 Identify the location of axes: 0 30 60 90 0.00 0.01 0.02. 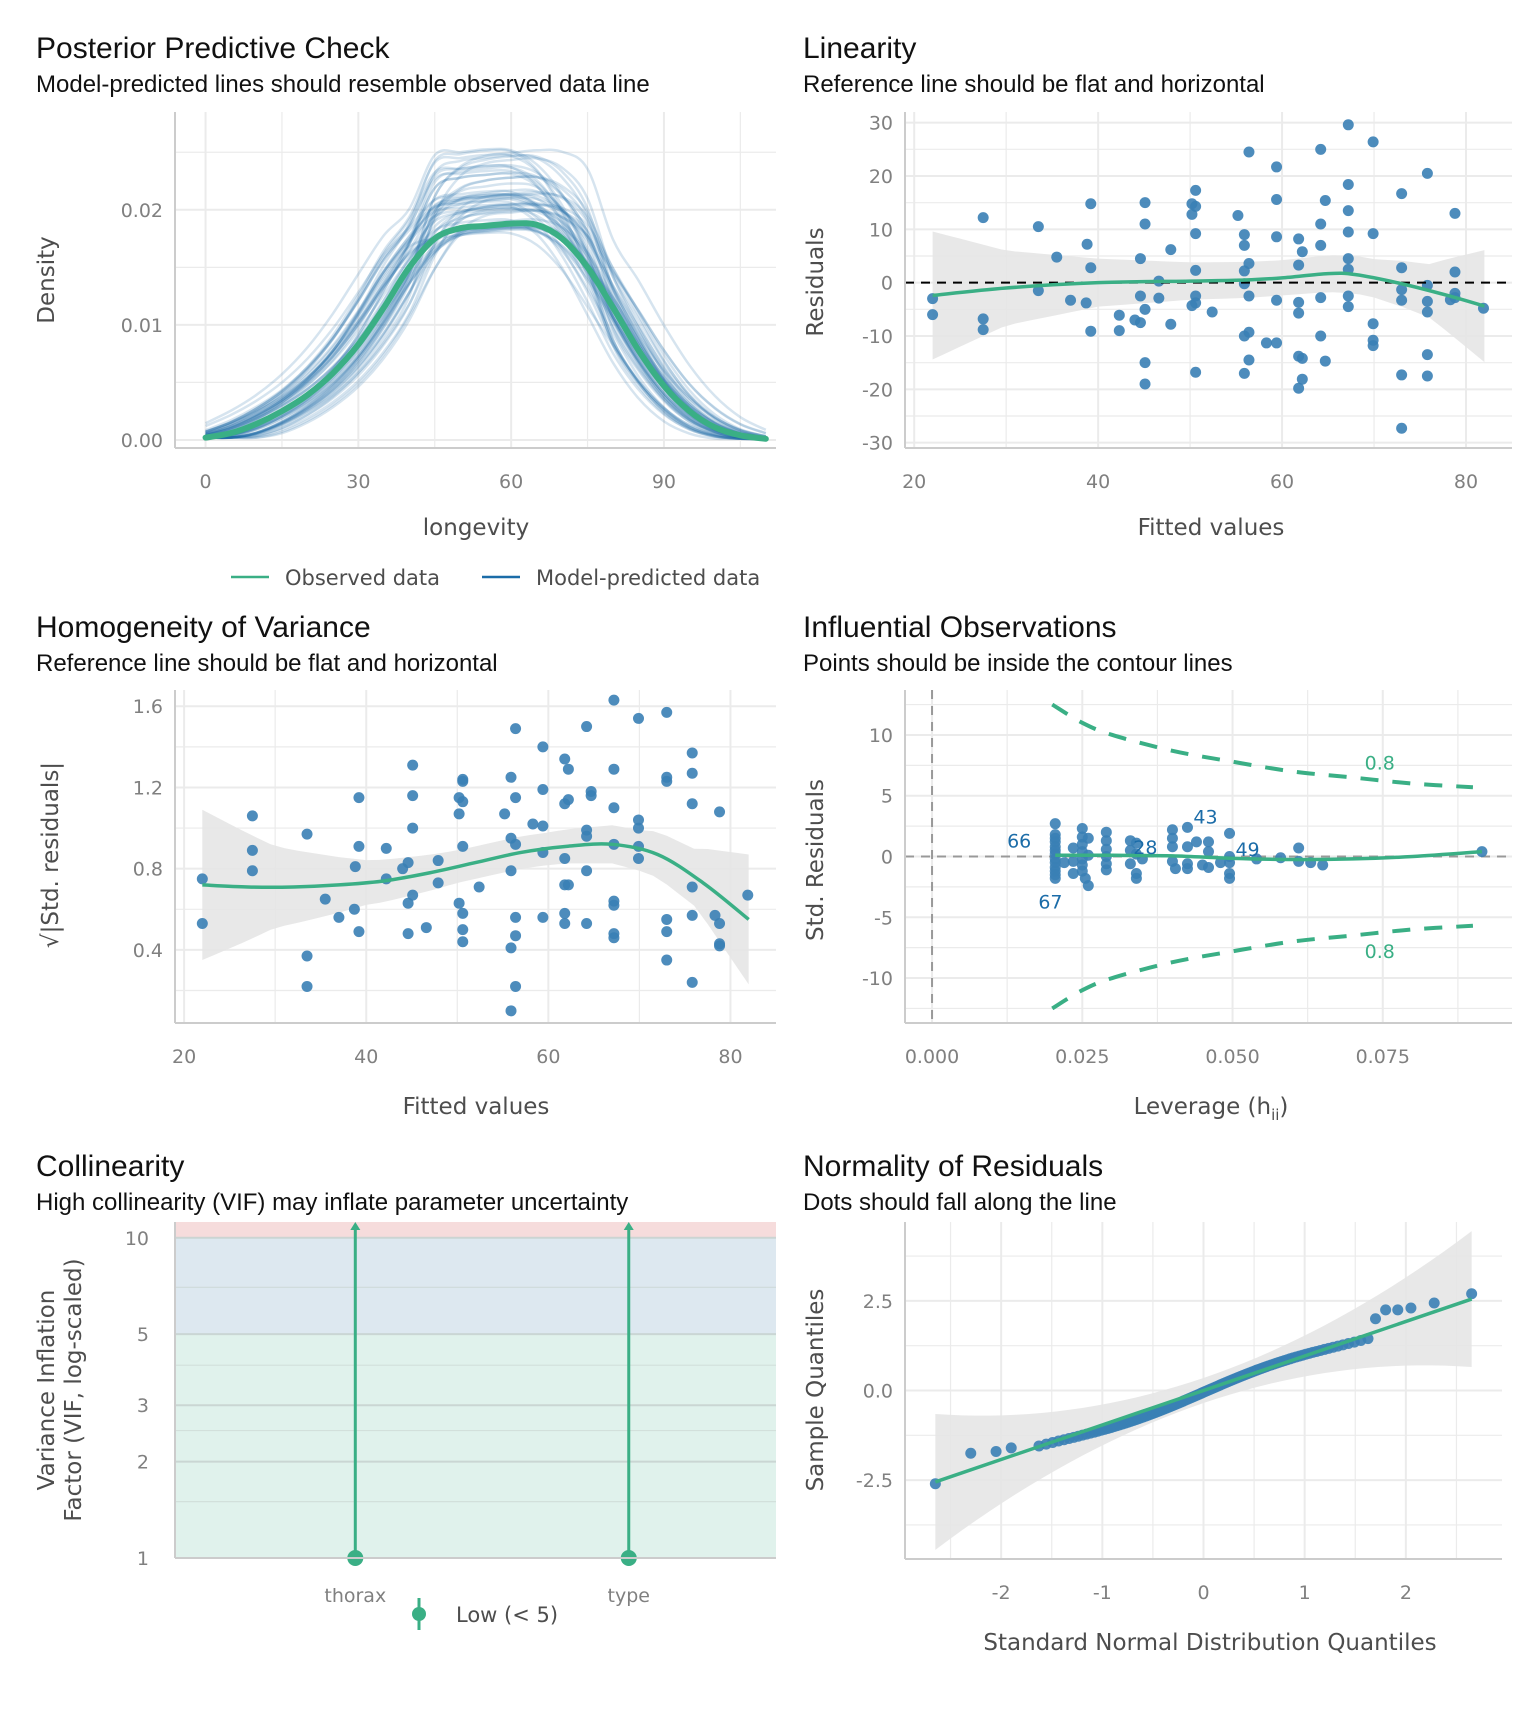
(448, 302).